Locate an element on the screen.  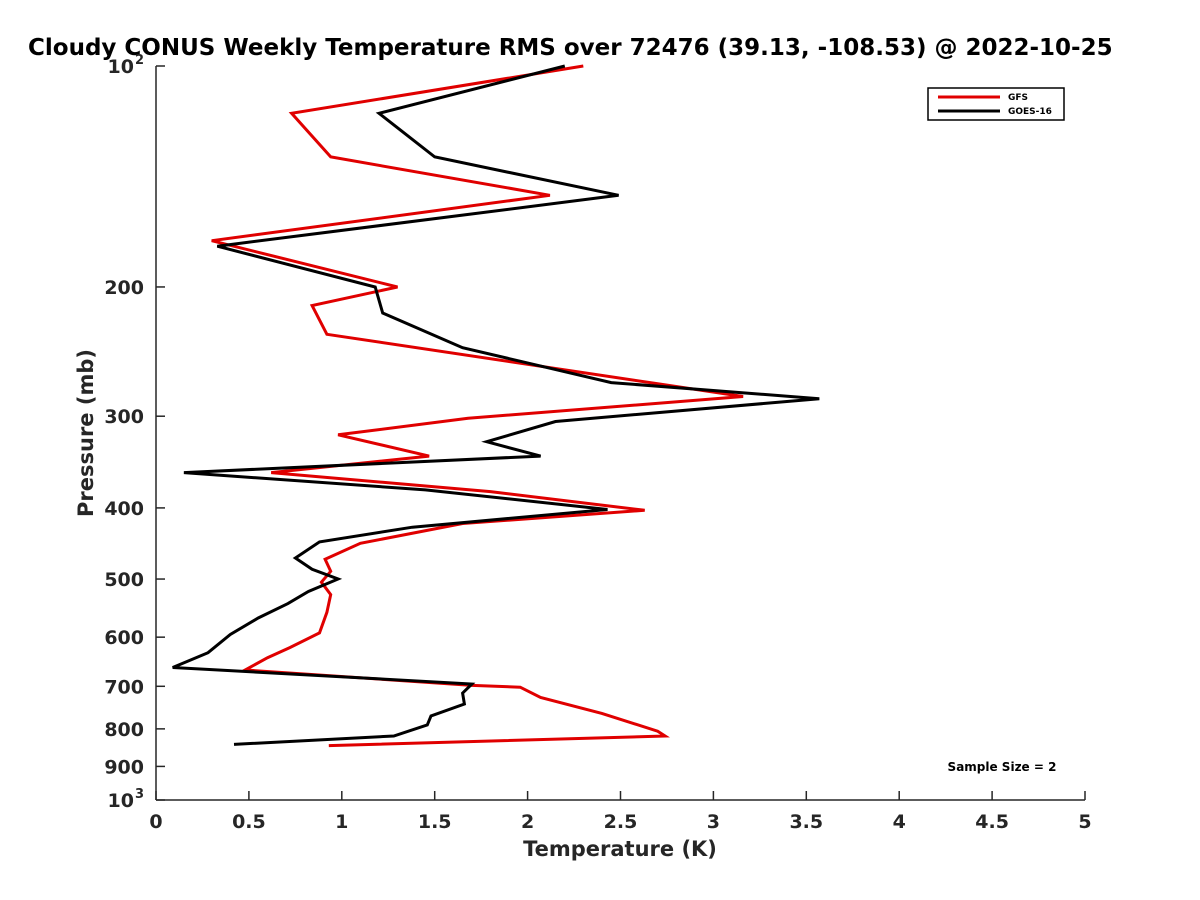
x-tick-label: 4.5 is located at coordinates (992, 822).